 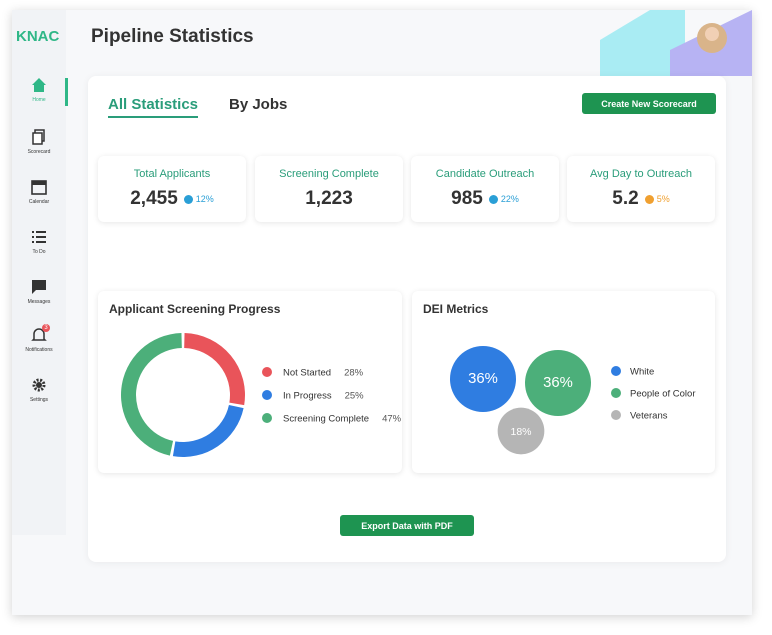 I want to click on stat-row: 2,455 12%, so click(x=172, y=199).